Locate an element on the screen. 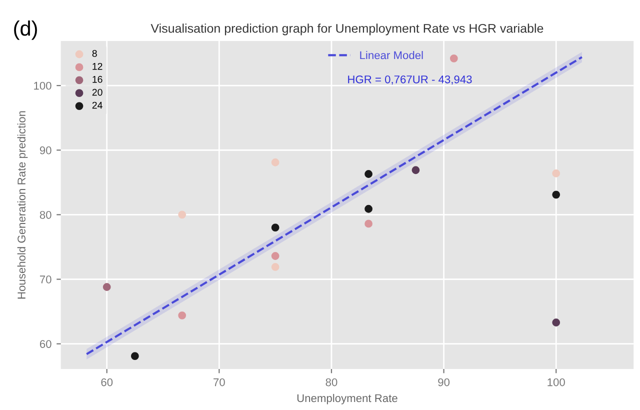 This screenshot has height=410, width=640. y-tick-label: 60 is located at coordinates (46, 344).